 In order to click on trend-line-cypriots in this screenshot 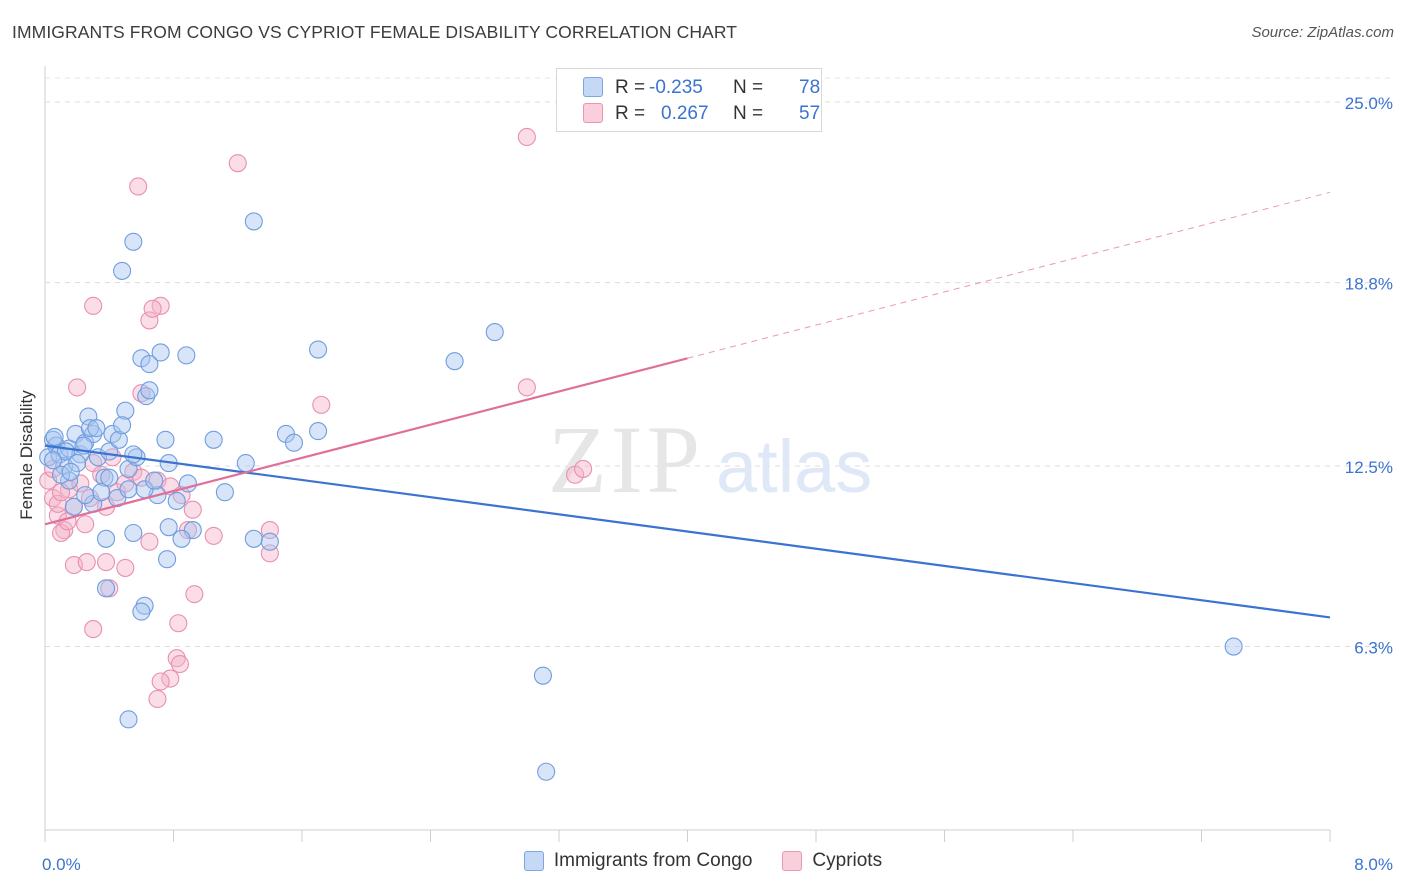, I will do `click(366, 441)`.